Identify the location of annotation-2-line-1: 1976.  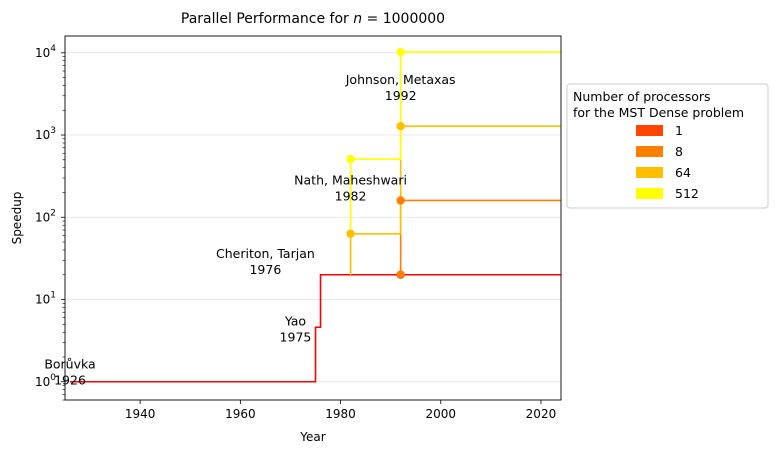
(265, 269).